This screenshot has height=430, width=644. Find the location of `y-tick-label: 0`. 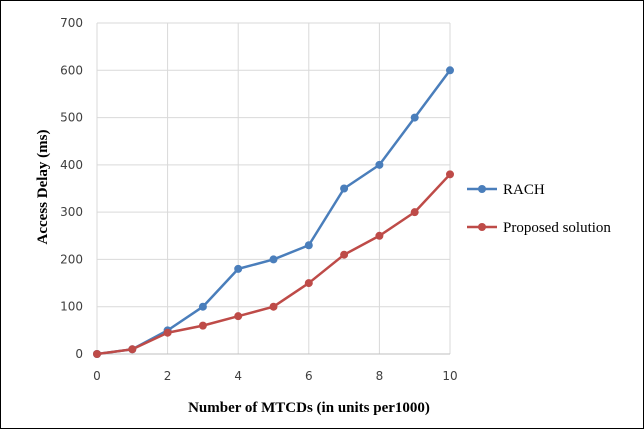

y-tick-label: 0 is located at coordinates (79, 354).